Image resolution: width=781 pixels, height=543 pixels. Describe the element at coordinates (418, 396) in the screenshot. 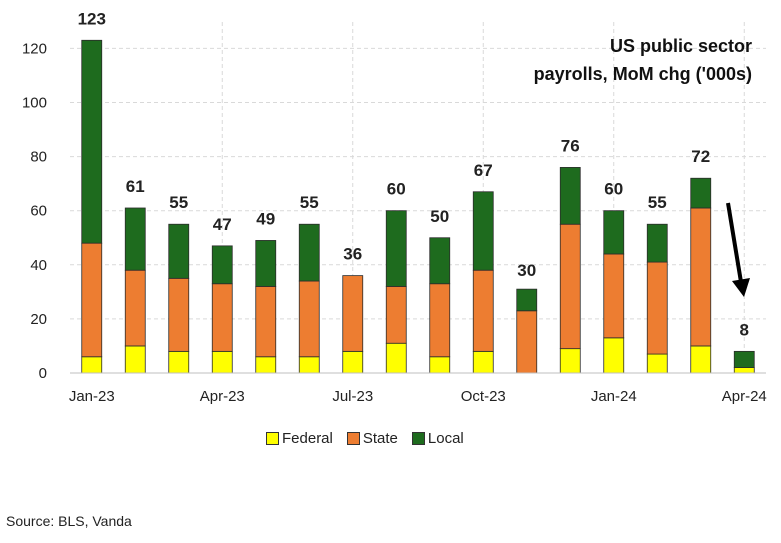

I see `x-axis: Jan-23 Apr-23 Jul-23 Oct-23 Jan-24 Apr-24` at that location.